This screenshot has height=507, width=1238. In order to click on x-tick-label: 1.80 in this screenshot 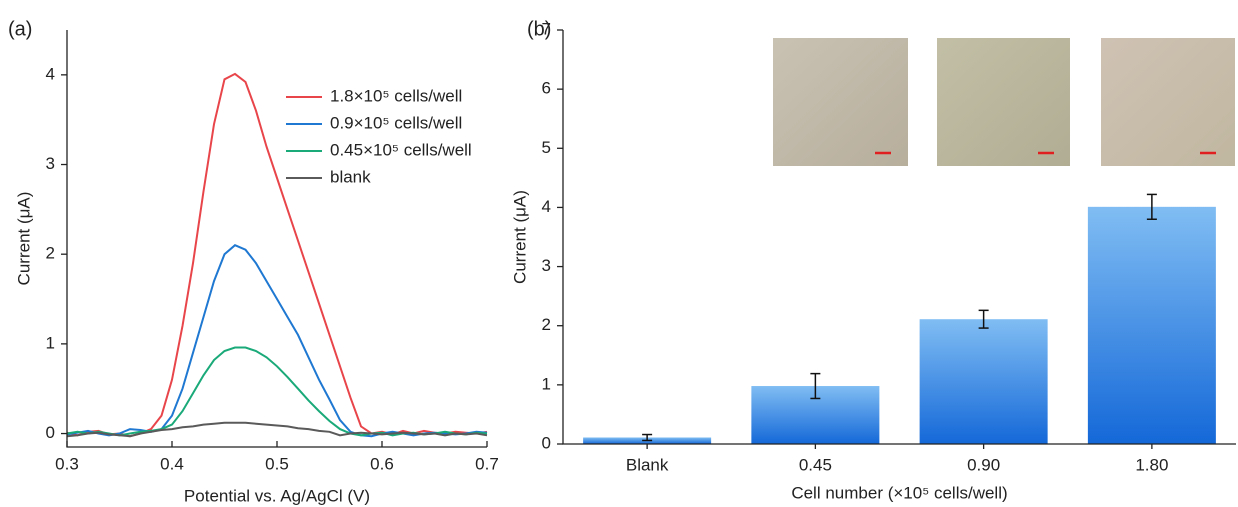, I will do `click(1151, 464)`.